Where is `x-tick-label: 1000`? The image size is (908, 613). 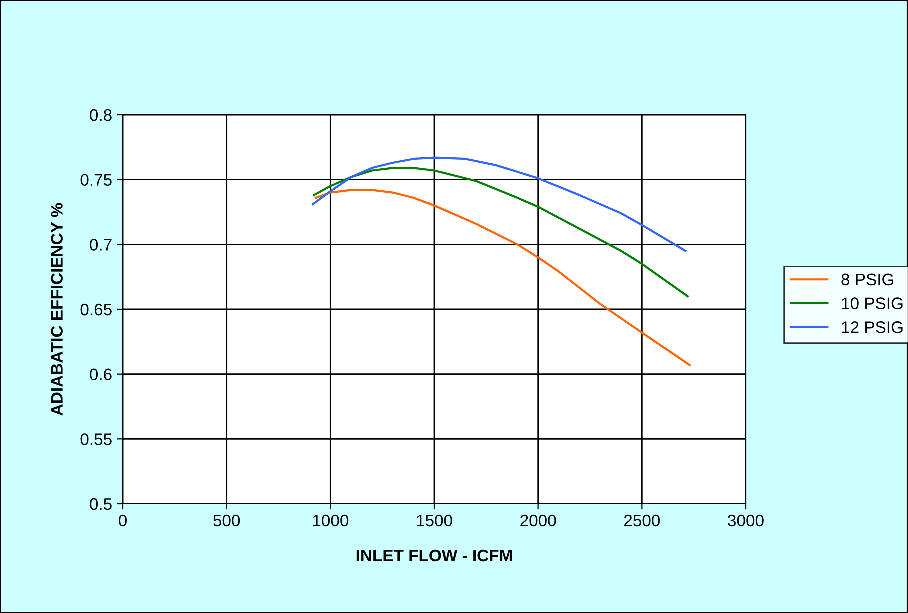 x-tick-label: 1000 is located at coordinates (331, 520).